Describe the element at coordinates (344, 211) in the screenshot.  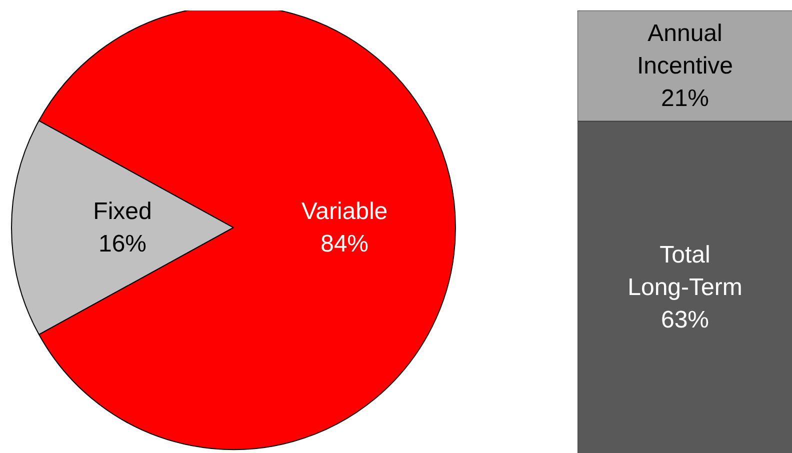
I see `slice-label: Variable` at that location.